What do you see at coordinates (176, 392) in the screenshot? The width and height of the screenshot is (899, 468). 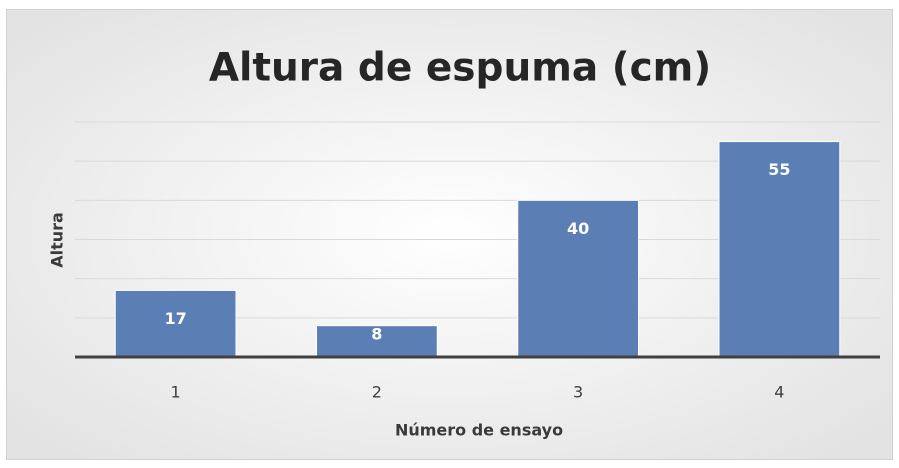 I see `x-tick-label: 1` at bounding box center [176, 392].